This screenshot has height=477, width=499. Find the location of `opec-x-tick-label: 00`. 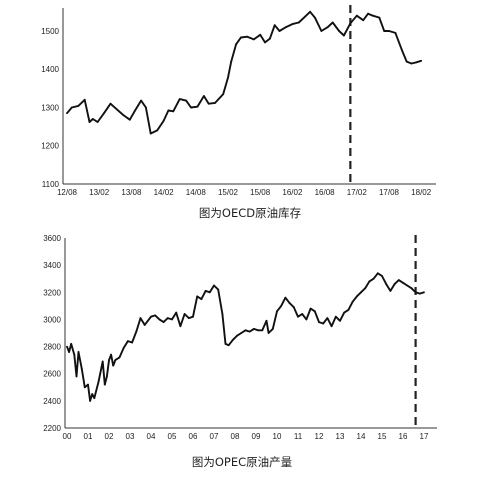

opec-x-tick-label: 00 is located at coordinates (67, 436).